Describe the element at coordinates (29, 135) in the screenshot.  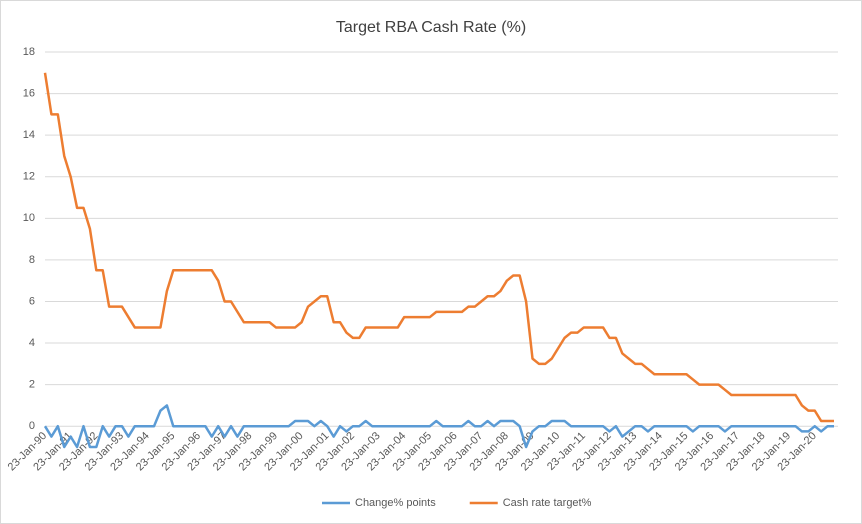
I see `y-tick-label: 14` at that location.